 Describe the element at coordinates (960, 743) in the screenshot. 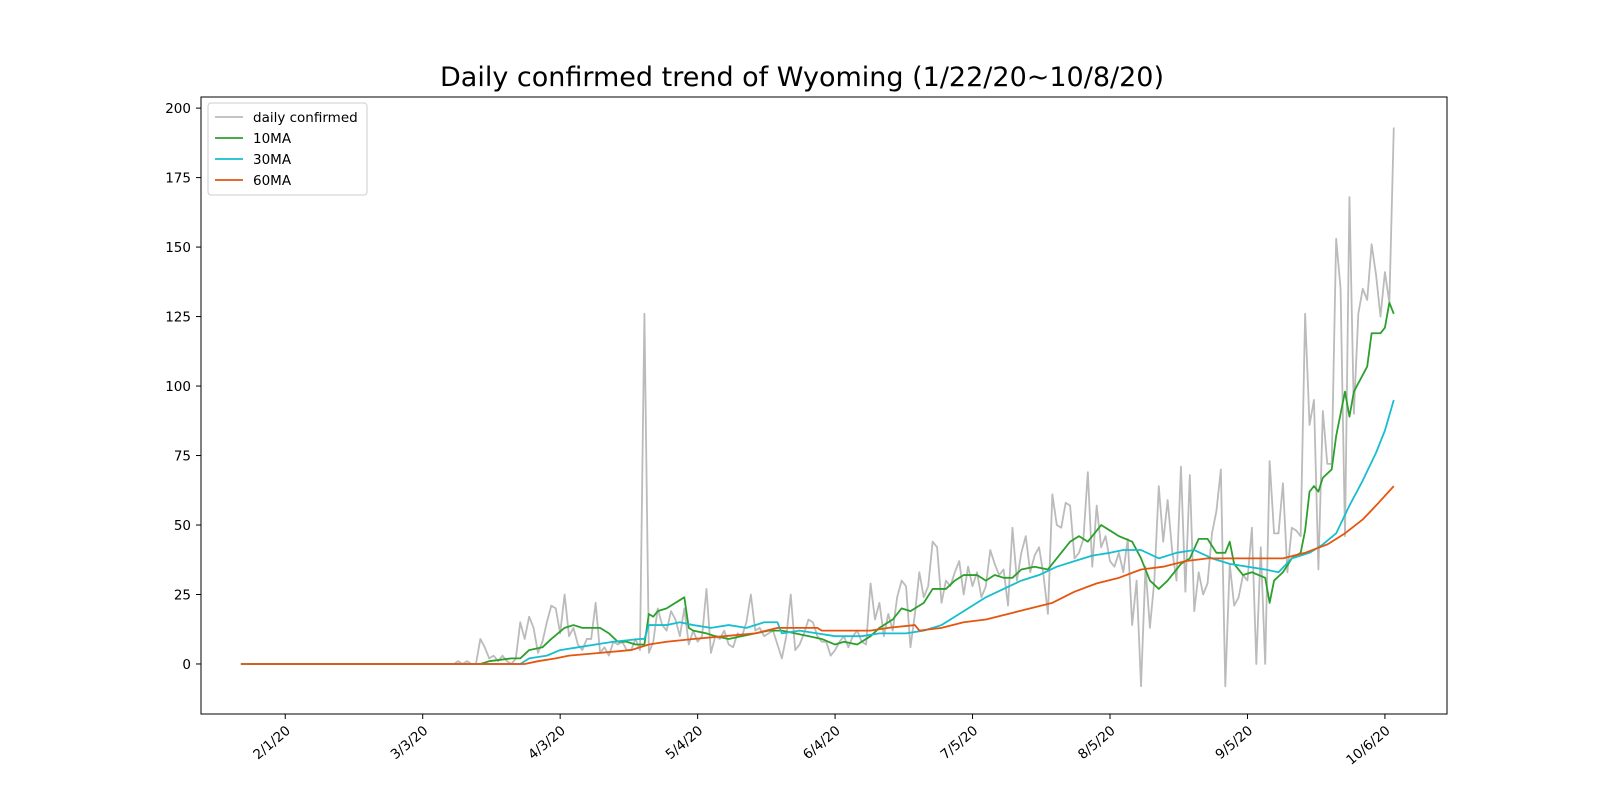

I see `x-tick-label-7-5-20: 7/5/20` at that location.